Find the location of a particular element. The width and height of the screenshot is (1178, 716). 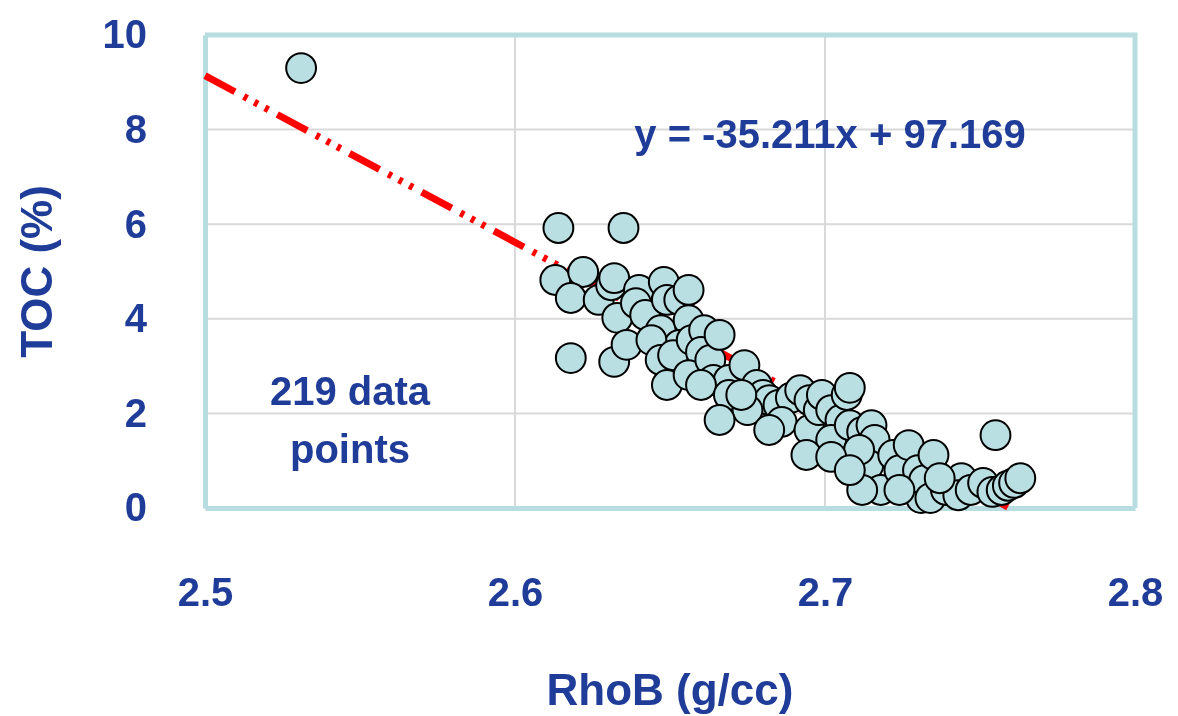

y-tick-label: 0 is located at coordinates (135, 507).